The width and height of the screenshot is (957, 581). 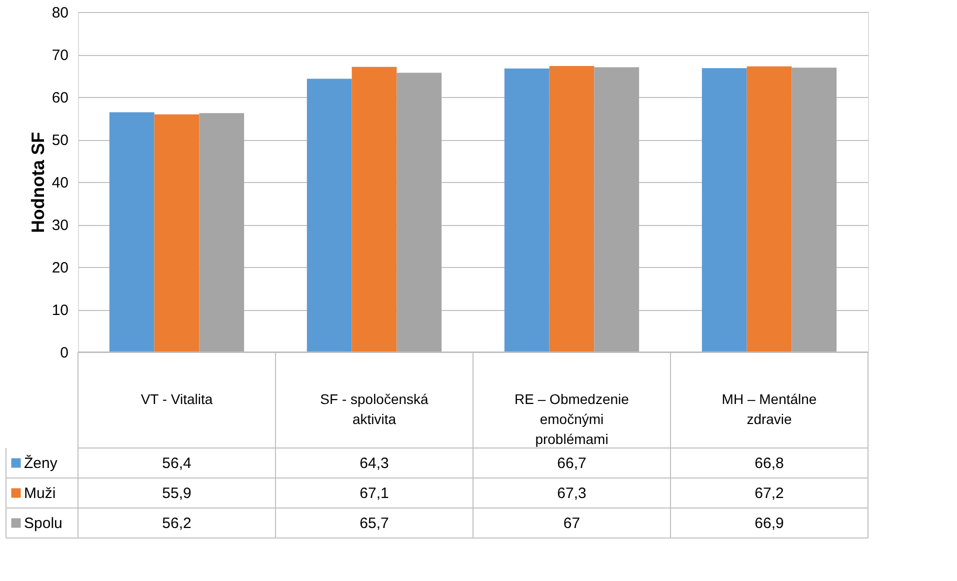 What do you see at coordinates (571, 463) in the screenshot?
I see `data-label: 66,7` at bounding box center [571, 463].